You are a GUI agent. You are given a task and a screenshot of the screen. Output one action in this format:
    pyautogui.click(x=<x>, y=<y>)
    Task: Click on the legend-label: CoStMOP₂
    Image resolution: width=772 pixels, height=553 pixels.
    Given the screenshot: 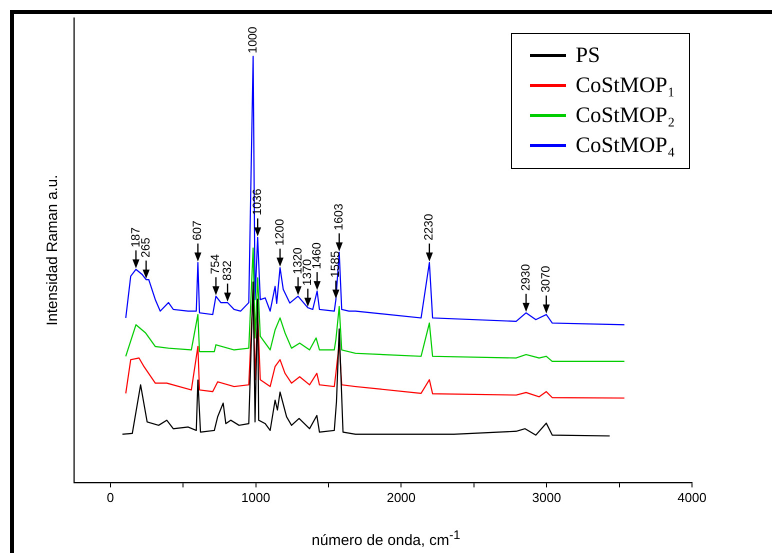 What is the action you would take?
    pyautogui.click(x=625, y=115)
    